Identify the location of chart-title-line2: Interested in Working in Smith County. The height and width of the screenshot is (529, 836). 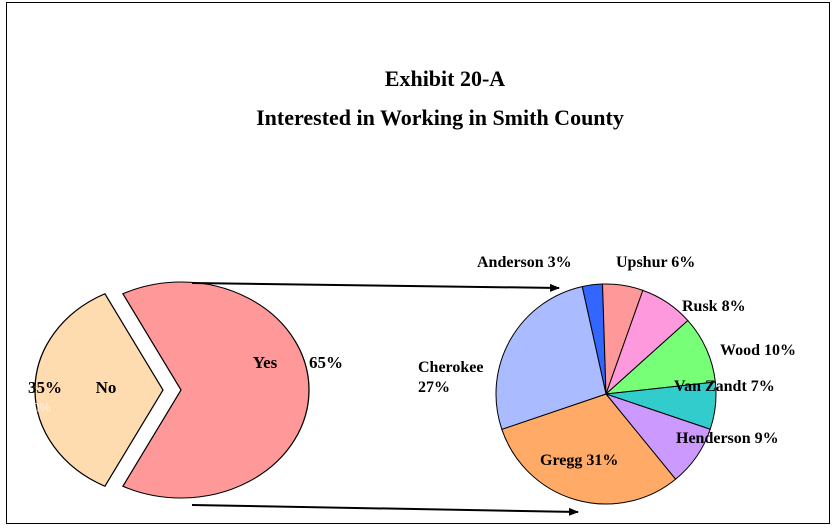
(440, 117).